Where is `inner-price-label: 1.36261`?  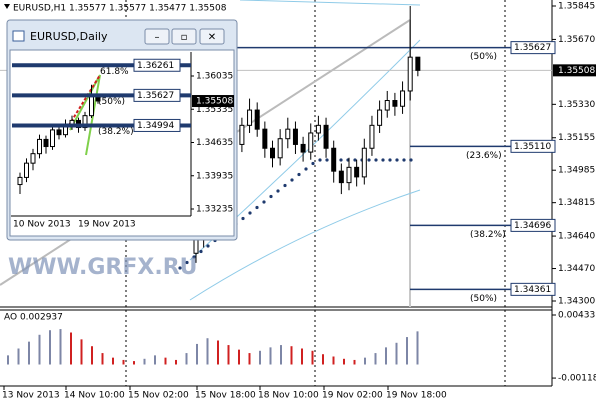 inner-price-label: 1.36261 is located at coordinates (155, 66).